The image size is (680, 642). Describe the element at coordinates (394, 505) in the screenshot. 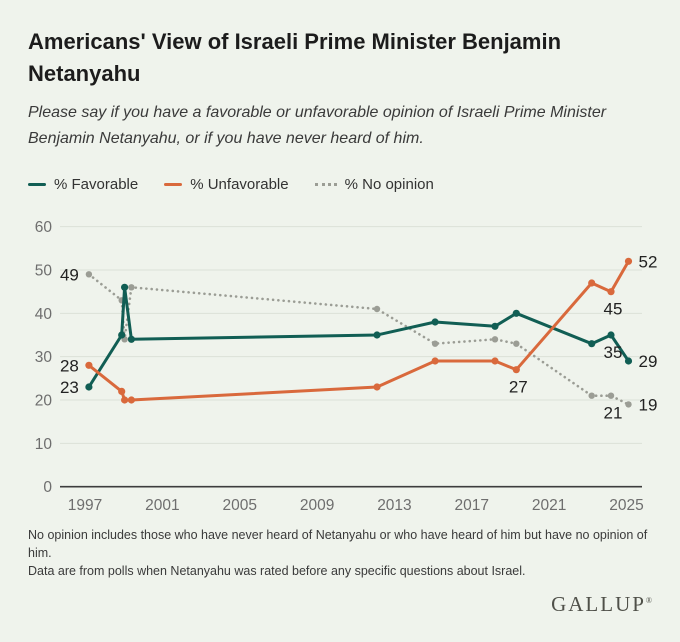

I see `x-tick-label-2013: 2013` at that location.